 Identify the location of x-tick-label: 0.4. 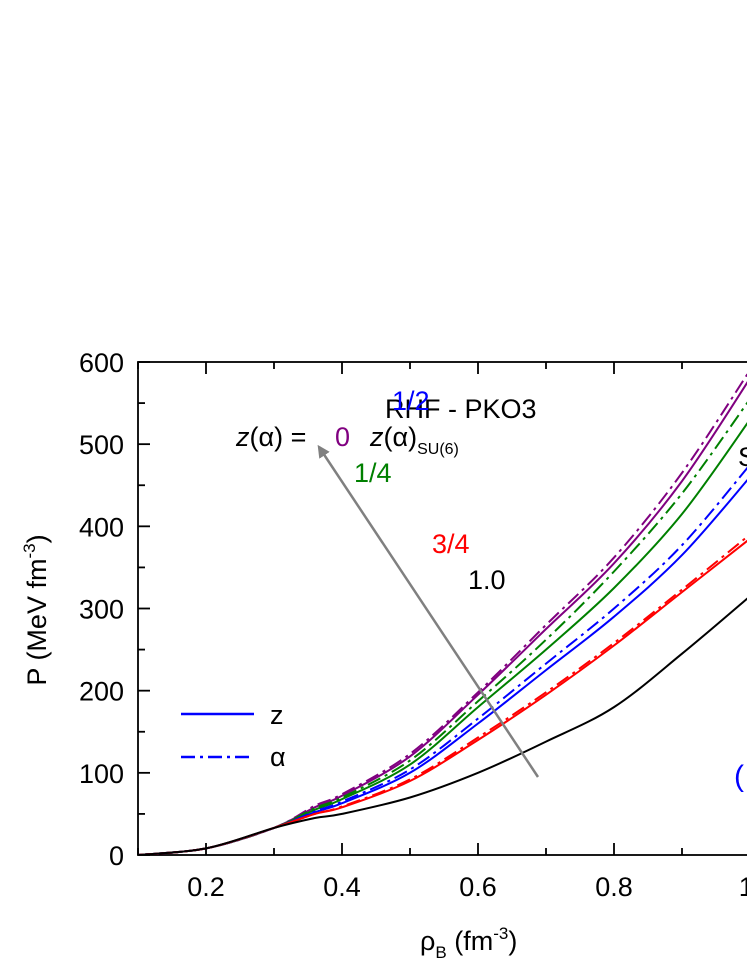
(342, 887).